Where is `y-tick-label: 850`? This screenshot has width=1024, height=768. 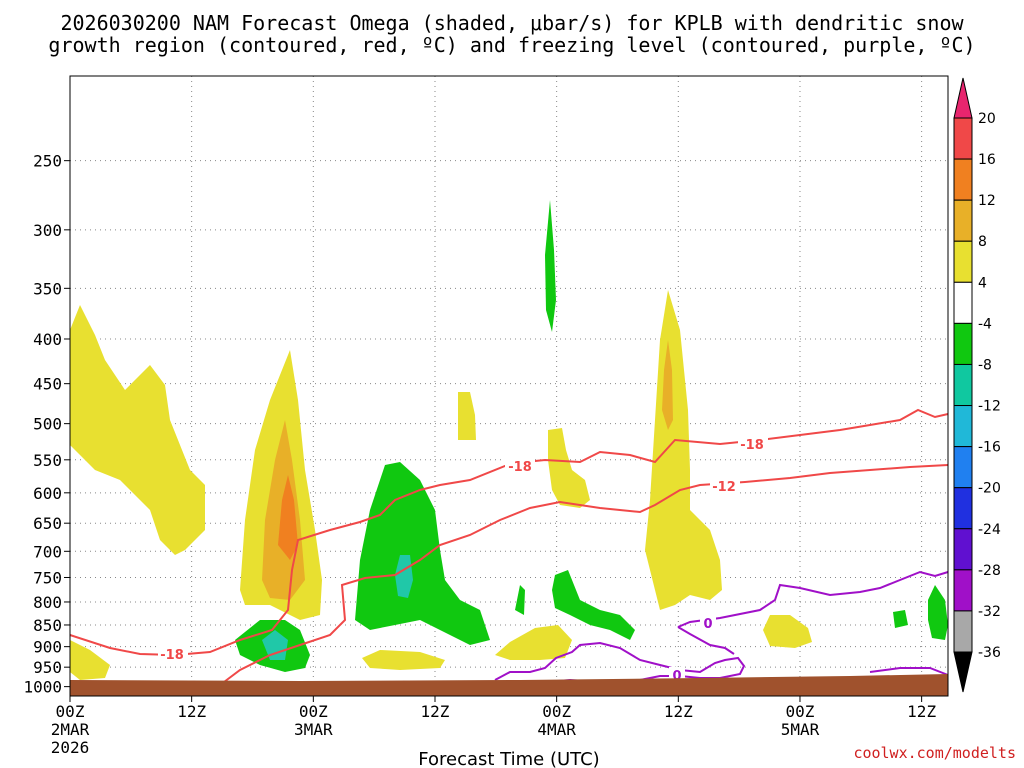 y-tick-label: 850 is located at coordinates (47, 625).